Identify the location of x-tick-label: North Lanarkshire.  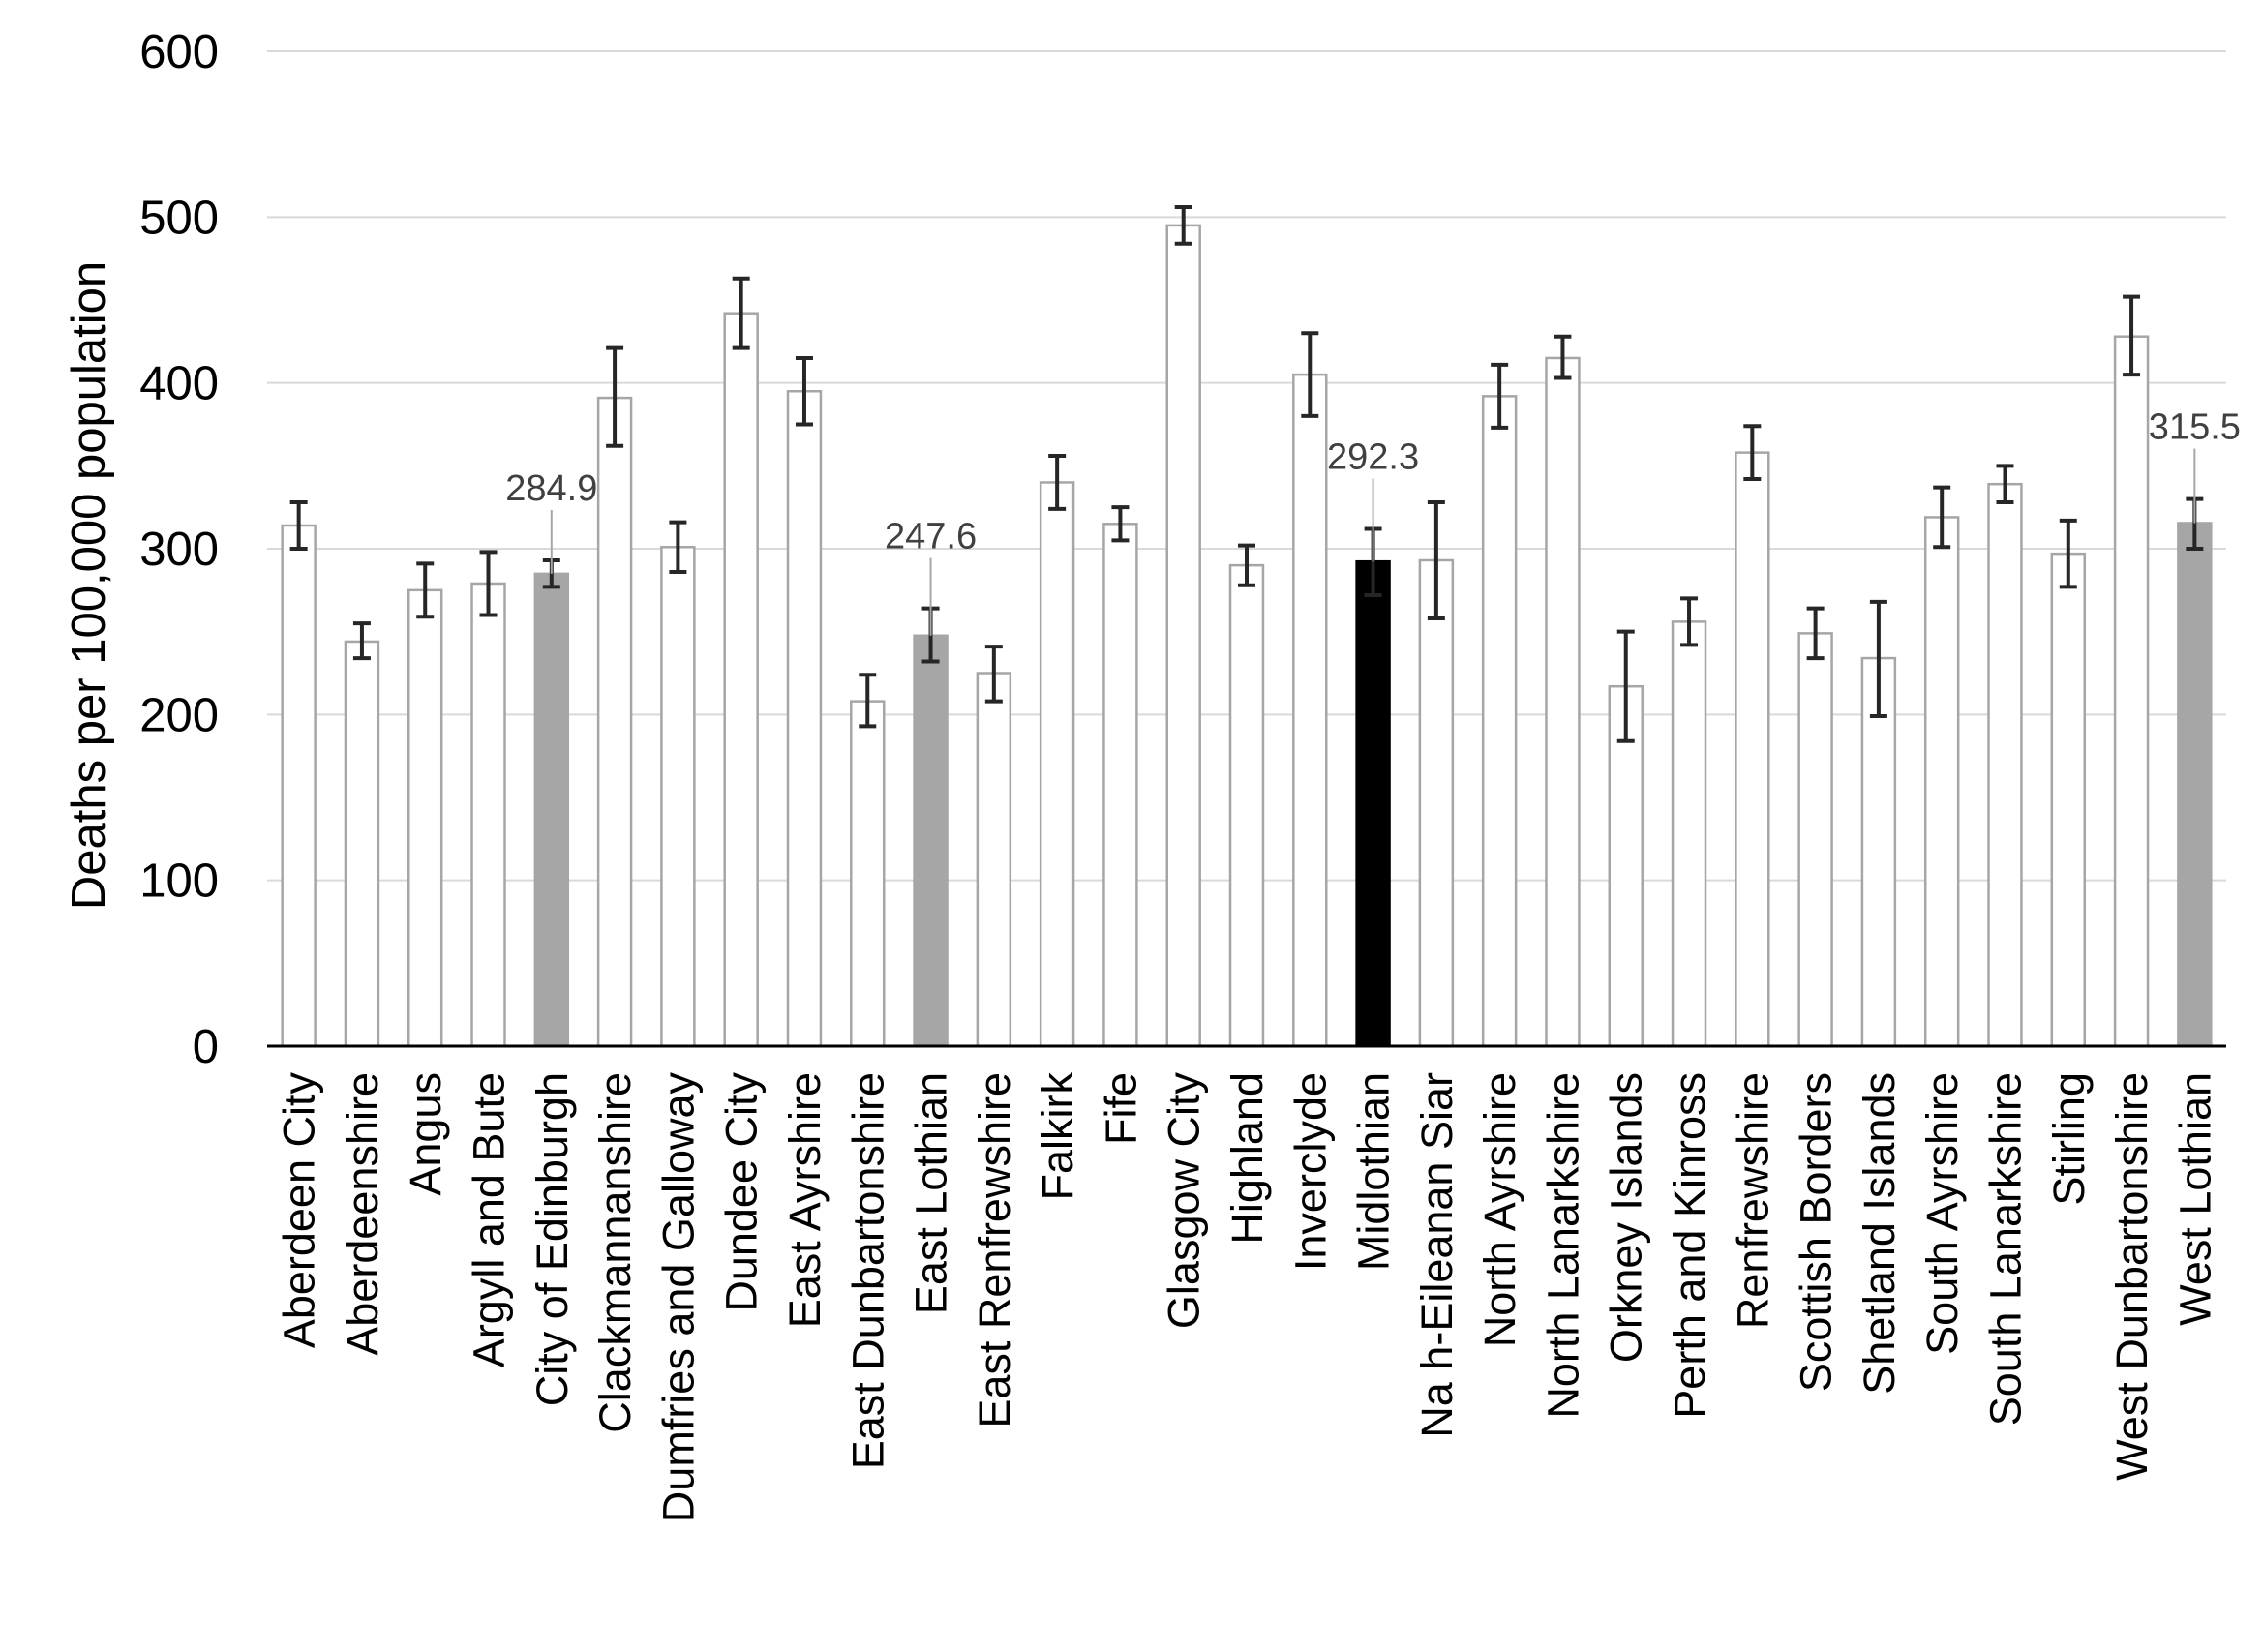
(1562, 1246).